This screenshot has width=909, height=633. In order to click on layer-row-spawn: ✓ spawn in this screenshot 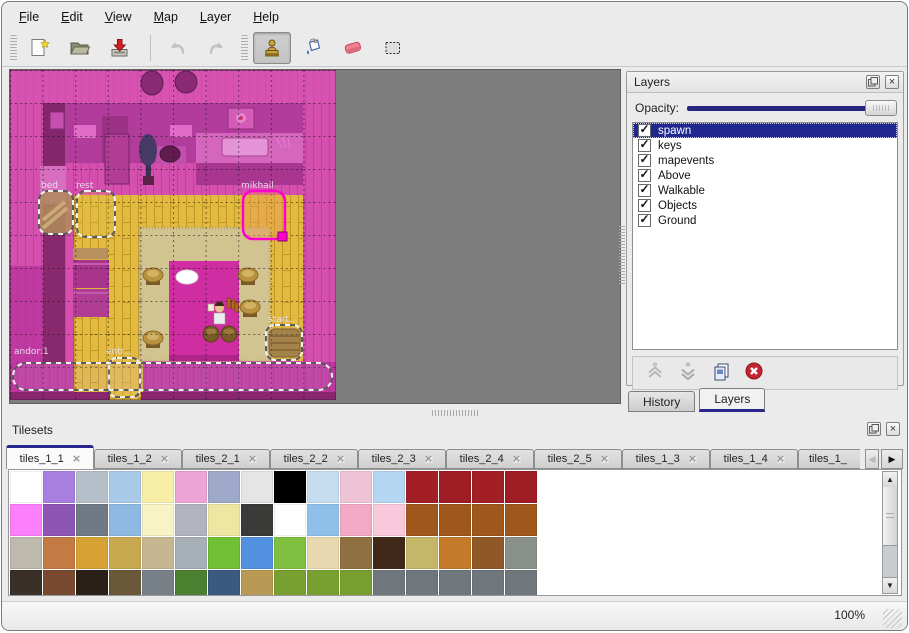, I will do `click(765, 130)`.